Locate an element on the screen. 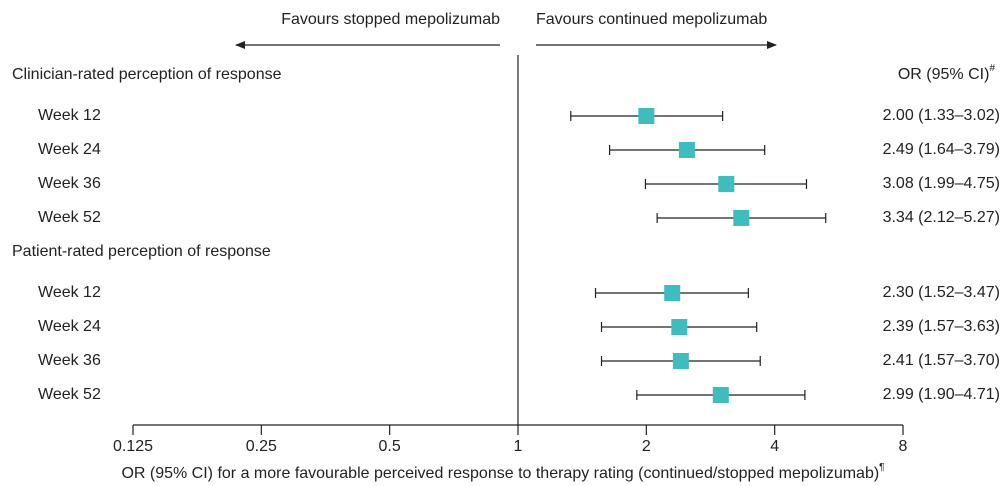  x-axis-title-mark: ¶ is located at coordinates (881, 467).